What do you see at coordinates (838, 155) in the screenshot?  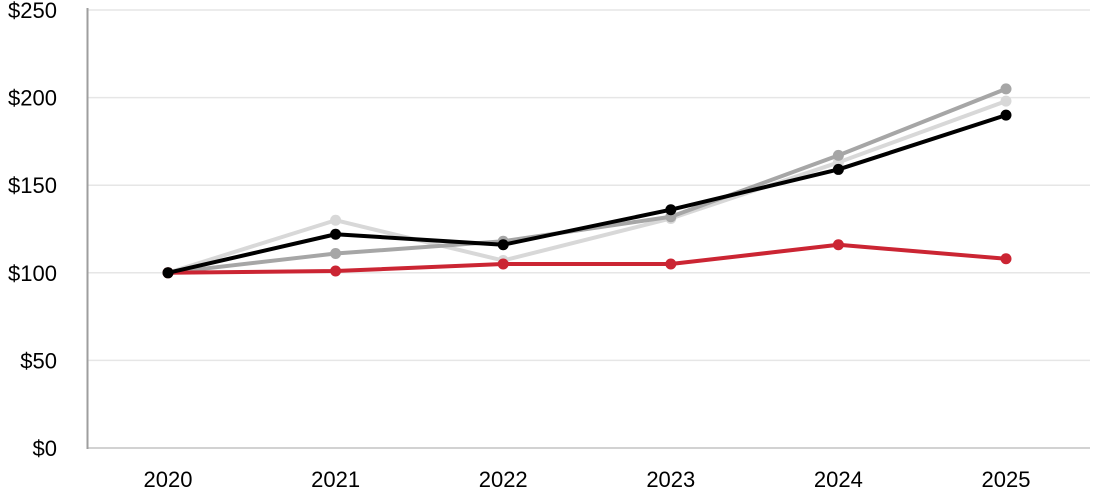 I see `series-gray-point-2024` at bounding box center [838, 155].